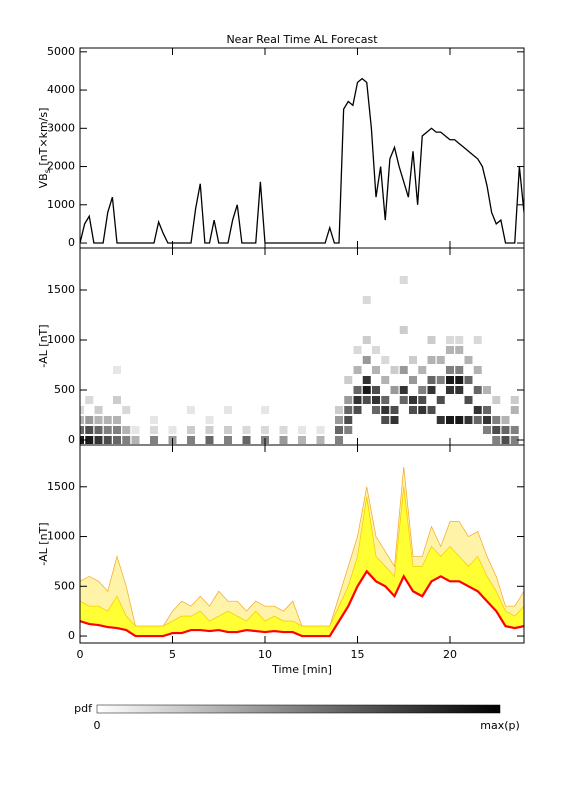 The width and height of the screenshot is (576, 792). I want to click on y-tick-label: 4000, so click(61, 89).